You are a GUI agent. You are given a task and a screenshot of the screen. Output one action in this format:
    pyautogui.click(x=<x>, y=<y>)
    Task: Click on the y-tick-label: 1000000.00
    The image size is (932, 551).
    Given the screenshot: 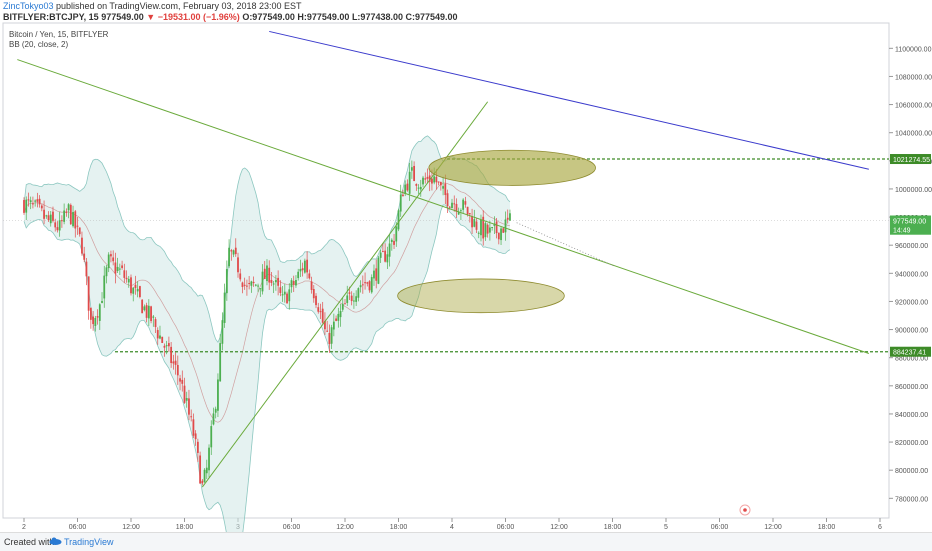 What is the action you would take?
    pyautogui.click(x=913, y=190)
    